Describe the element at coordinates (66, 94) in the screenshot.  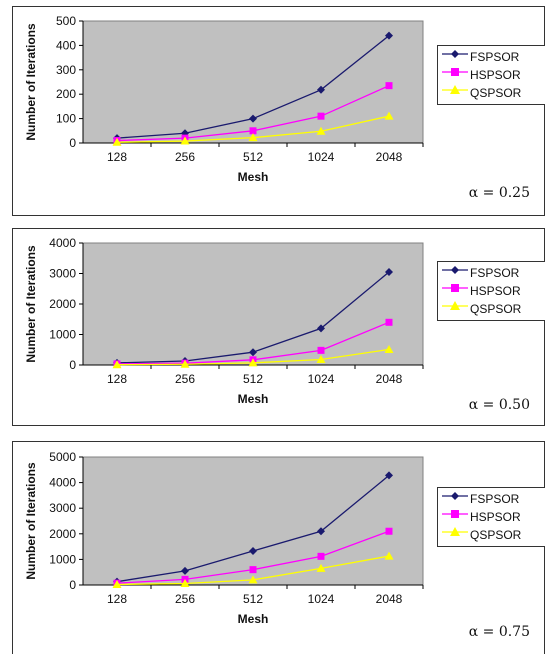
I see `y-tick-label: 200` at that location.